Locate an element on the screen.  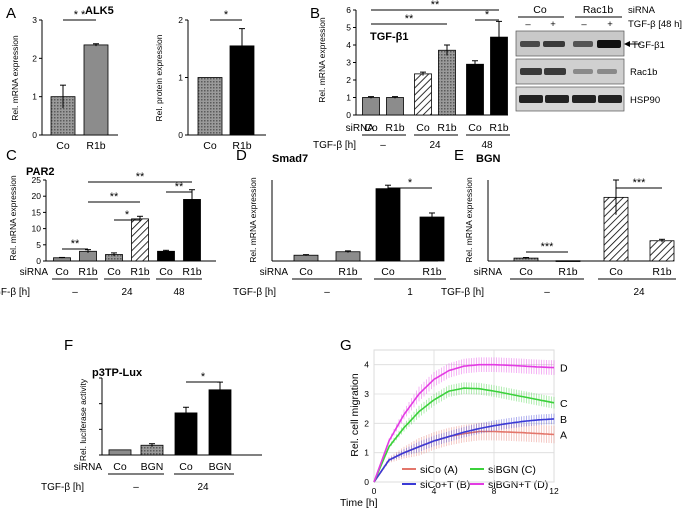
panel-g-series-end-label: C is located at coordinates (564, 404).